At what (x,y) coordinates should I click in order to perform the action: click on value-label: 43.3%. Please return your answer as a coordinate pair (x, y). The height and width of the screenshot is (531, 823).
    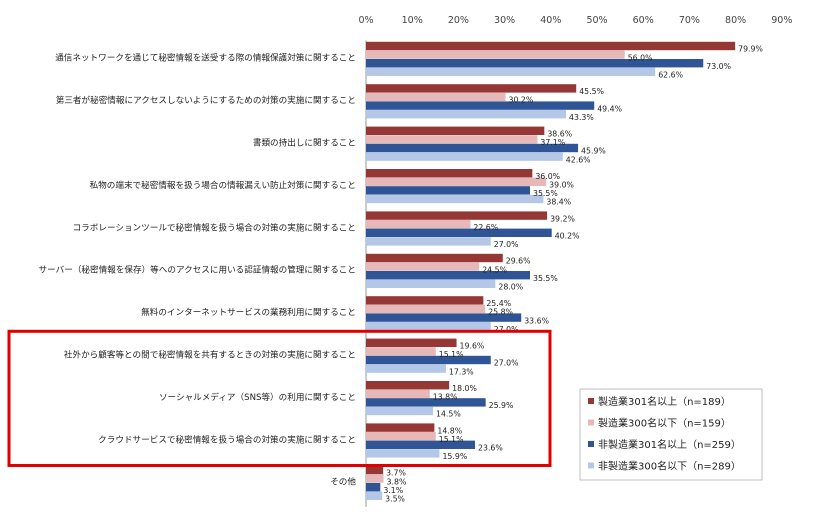
    Looking at the image, I should click on (581, 117).